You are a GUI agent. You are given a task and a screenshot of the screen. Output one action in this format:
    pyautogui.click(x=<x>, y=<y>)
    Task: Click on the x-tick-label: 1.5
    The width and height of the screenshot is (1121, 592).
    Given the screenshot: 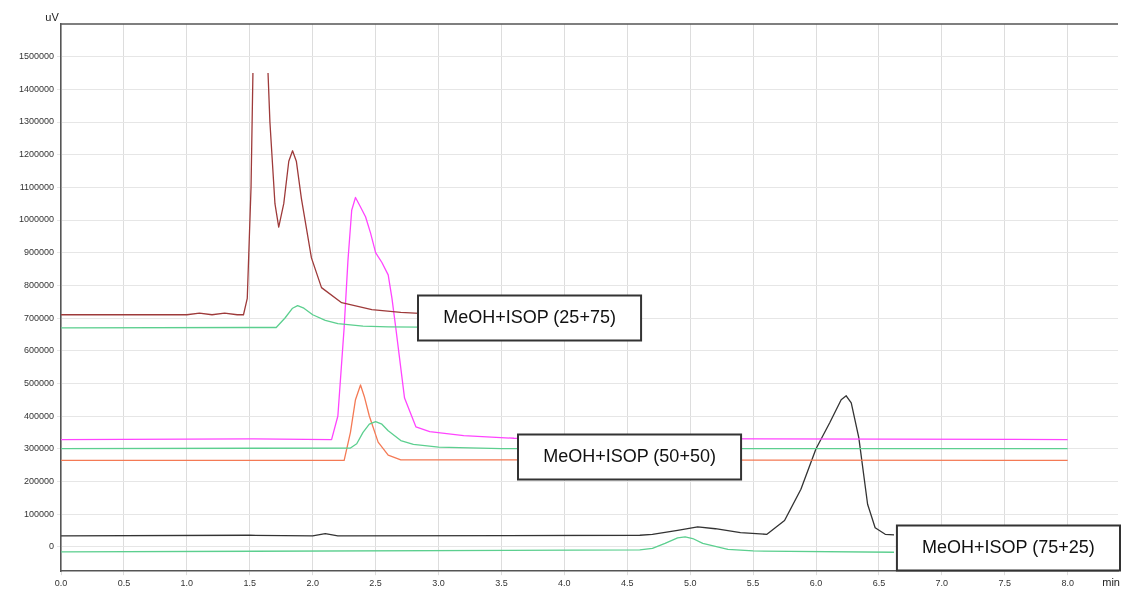 What is the action you would take?
    pyautogui.click(x=250, y=583)
    